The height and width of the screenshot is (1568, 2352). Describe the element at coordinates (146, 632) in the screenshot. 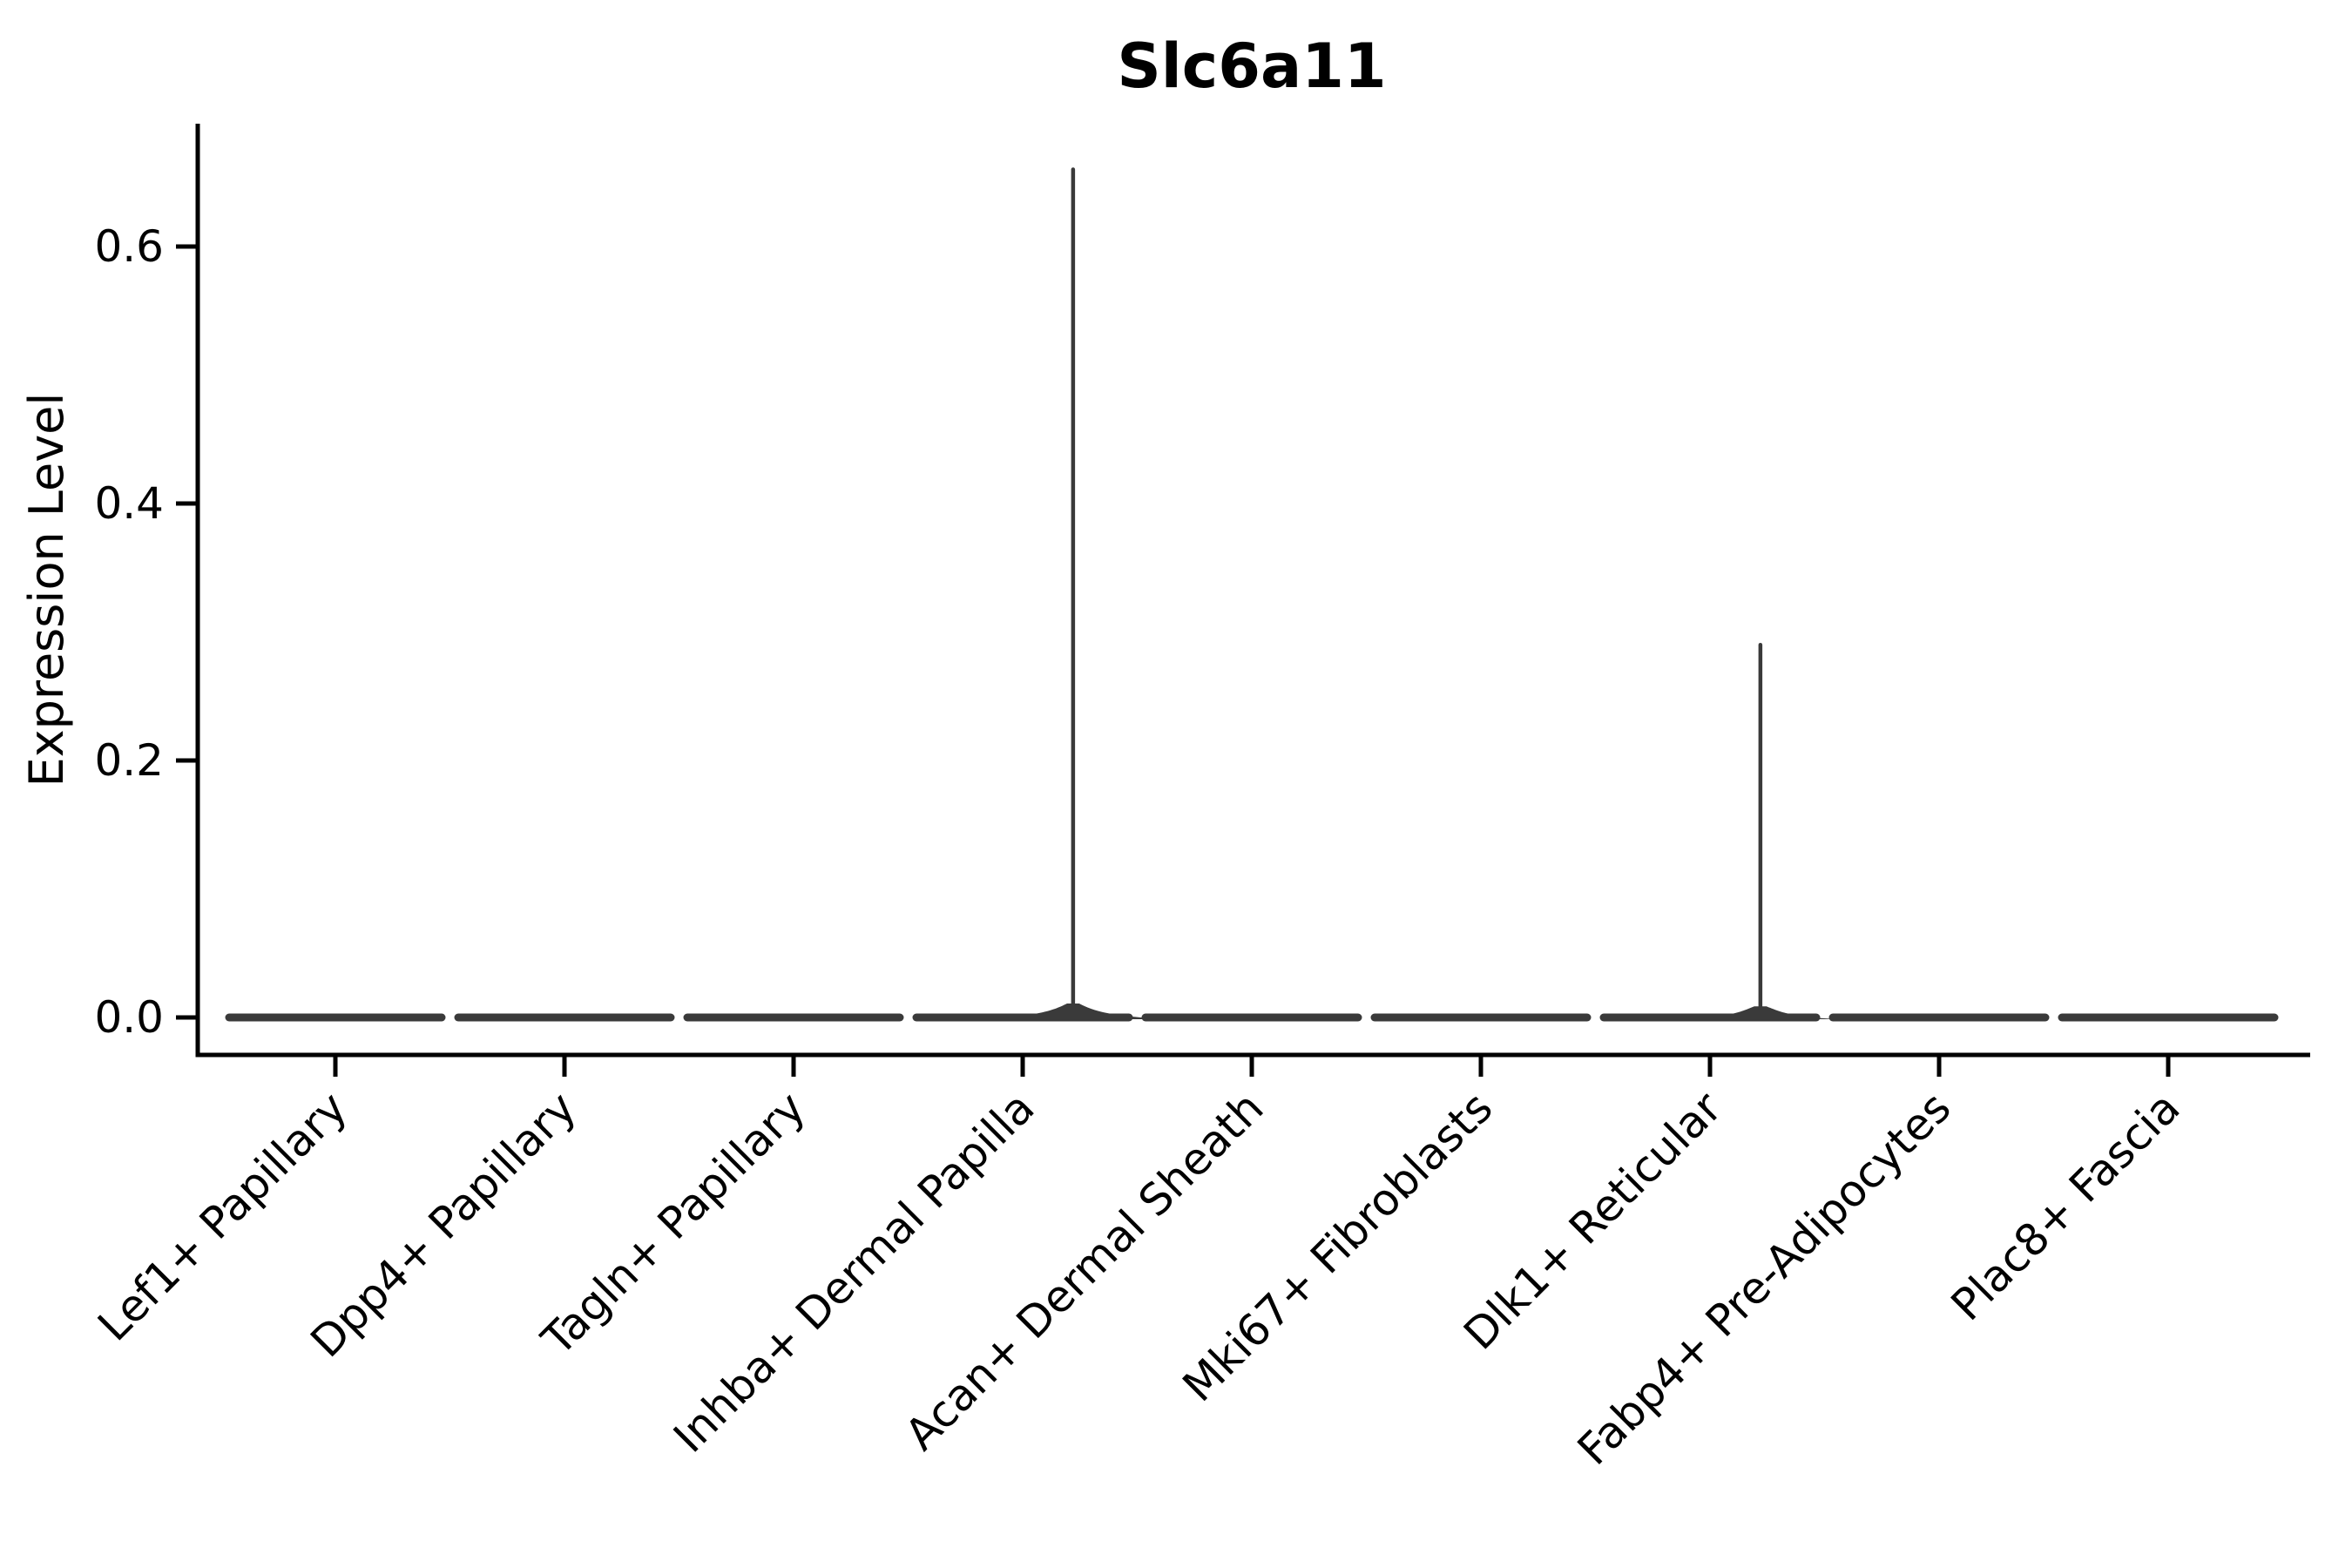

I see `y-axis: 0.0 0.2 0.4 0.6` at that location.